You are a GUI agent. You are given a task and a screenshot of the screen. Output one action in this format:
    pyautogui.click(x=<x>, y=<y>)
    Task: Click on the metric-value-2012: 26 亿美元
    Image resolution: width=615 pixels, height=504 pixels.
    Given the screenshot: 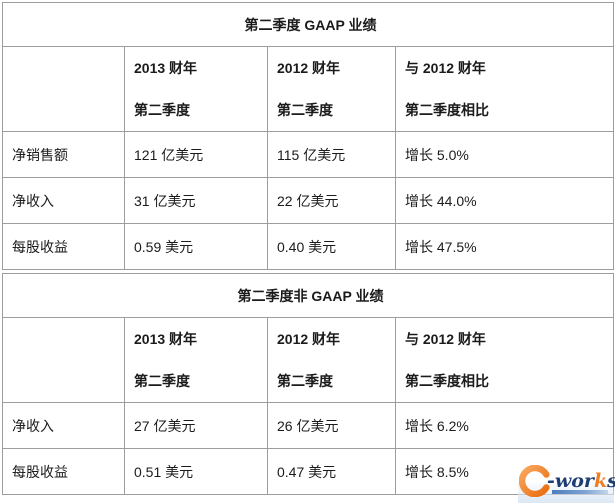 What is the action you would take?
    pyautogui.click(x=331, y=425)
    